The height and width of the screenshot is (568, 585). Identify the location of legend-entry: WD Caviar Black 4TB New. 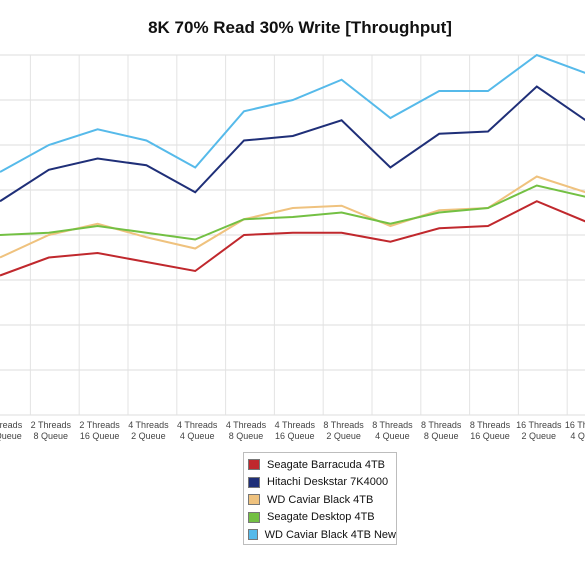
(322, 535).